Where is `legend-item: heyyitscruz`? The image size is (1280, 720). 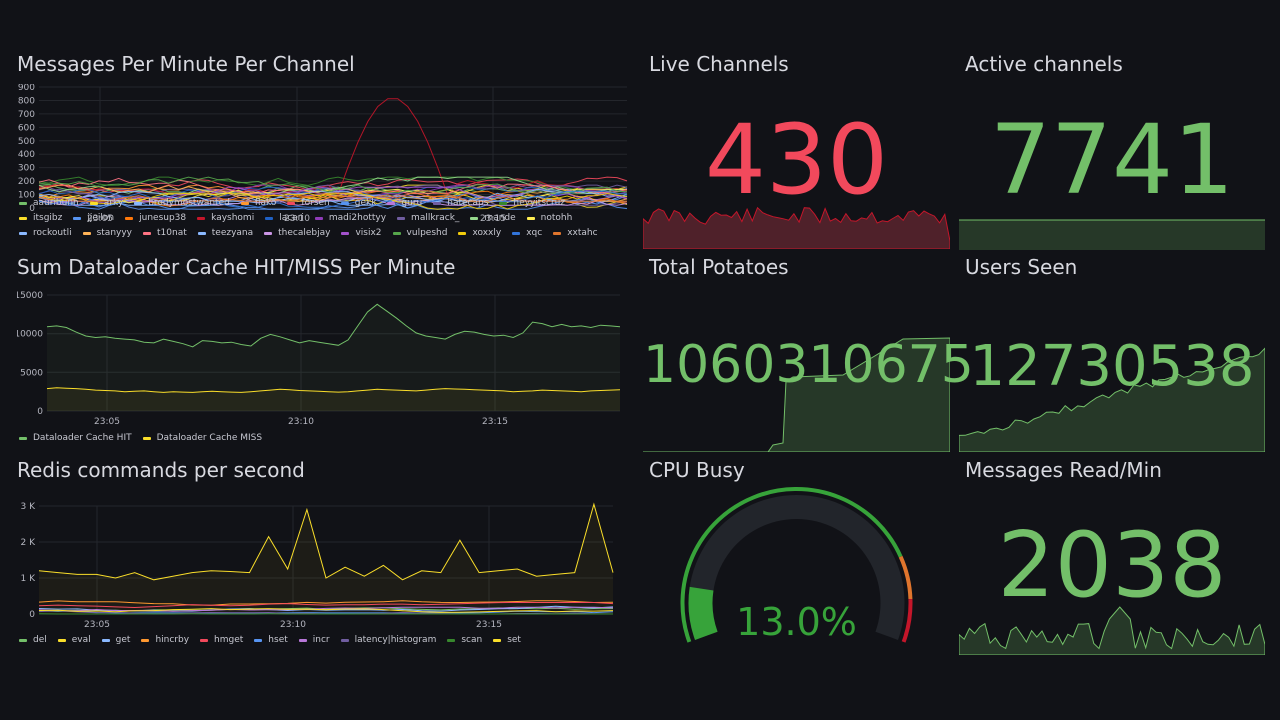 legend-item: heyyitscruz is located at coordinates (532, 203).